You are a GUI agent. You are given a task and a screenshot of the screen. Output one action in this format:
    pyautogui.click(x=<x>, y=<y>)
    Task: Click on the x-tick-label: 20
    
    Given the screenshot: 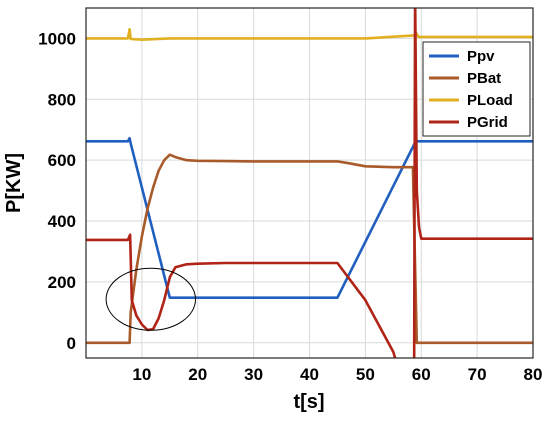 What is the action you would take?
    pyautogui.click(x=197, y=374)
    